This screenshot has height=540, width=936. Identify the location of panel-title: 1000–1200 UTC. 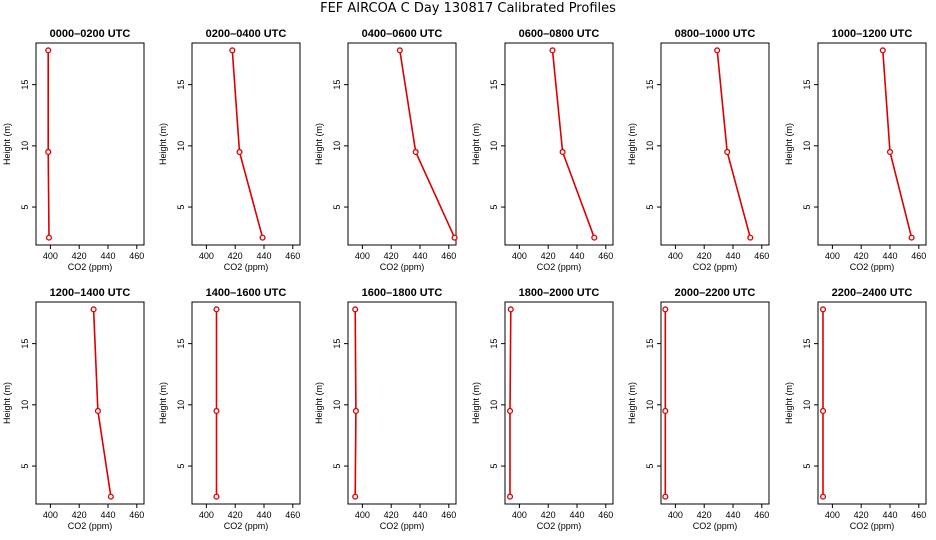
(872, 34).